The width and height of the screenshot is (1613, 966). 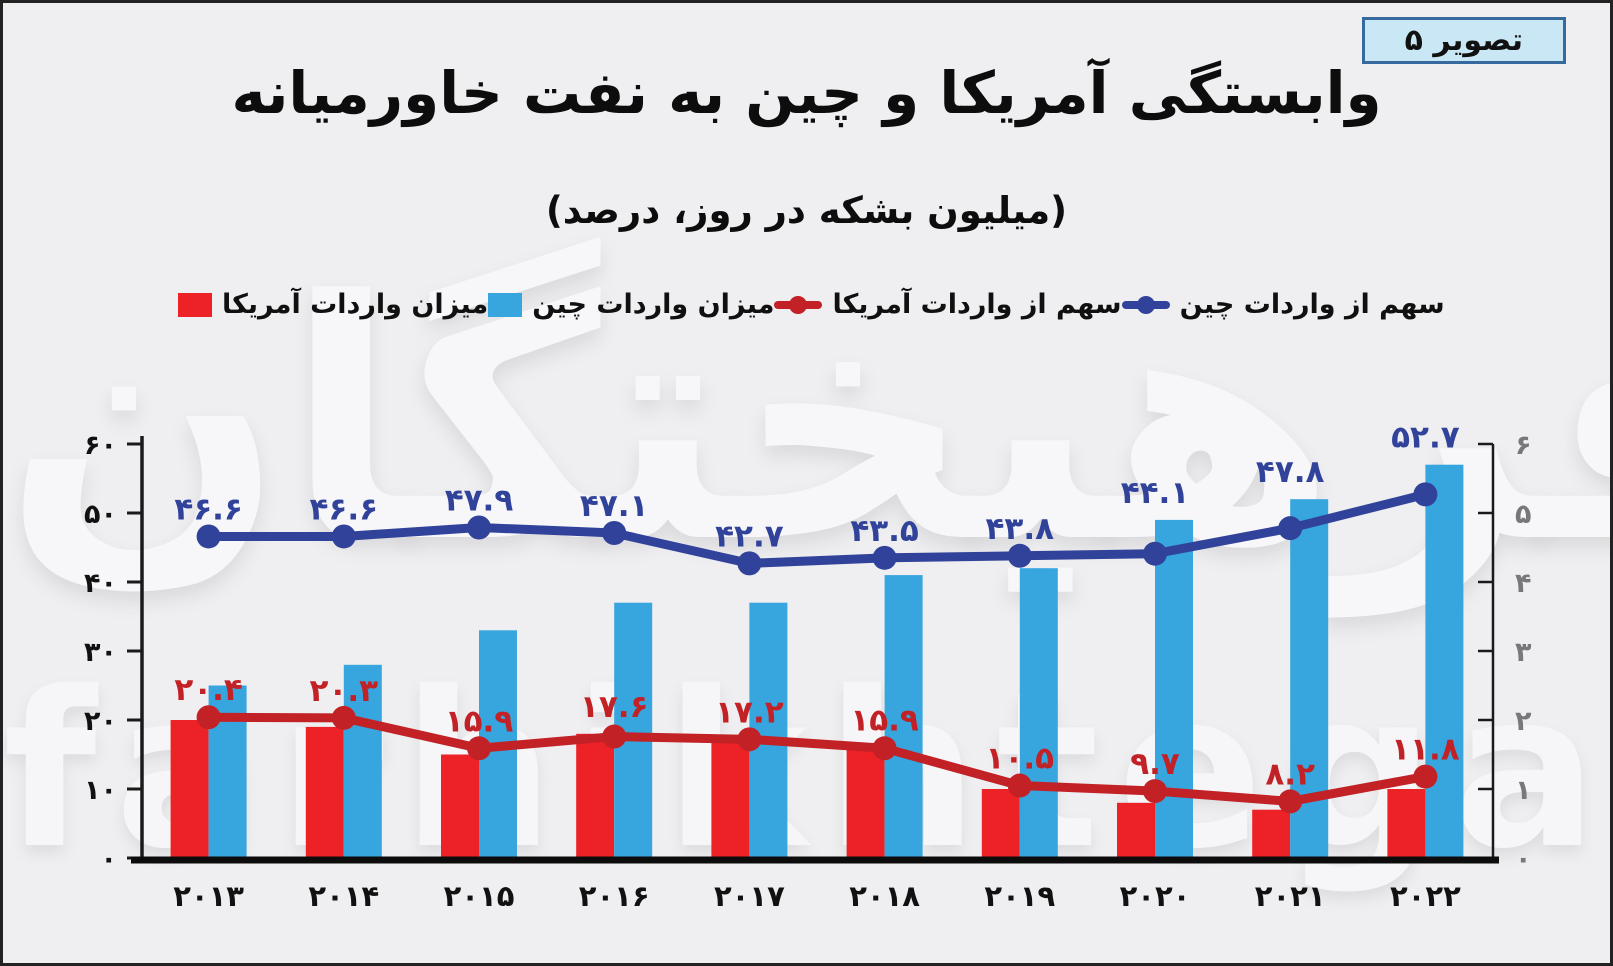 I want to click on data-label: ۴۳.۸, so click(x=1020, y=529).